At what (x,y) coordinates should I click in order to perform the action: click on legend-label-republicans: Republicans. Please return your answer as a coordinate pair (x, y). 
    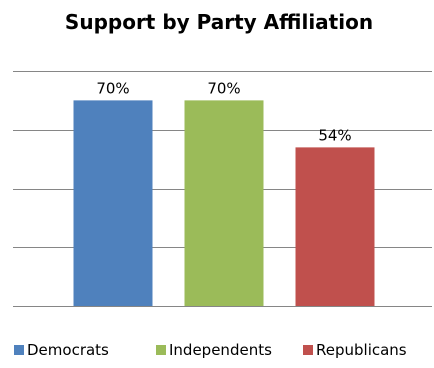
    Looking at the image, I should click on (361, 350).